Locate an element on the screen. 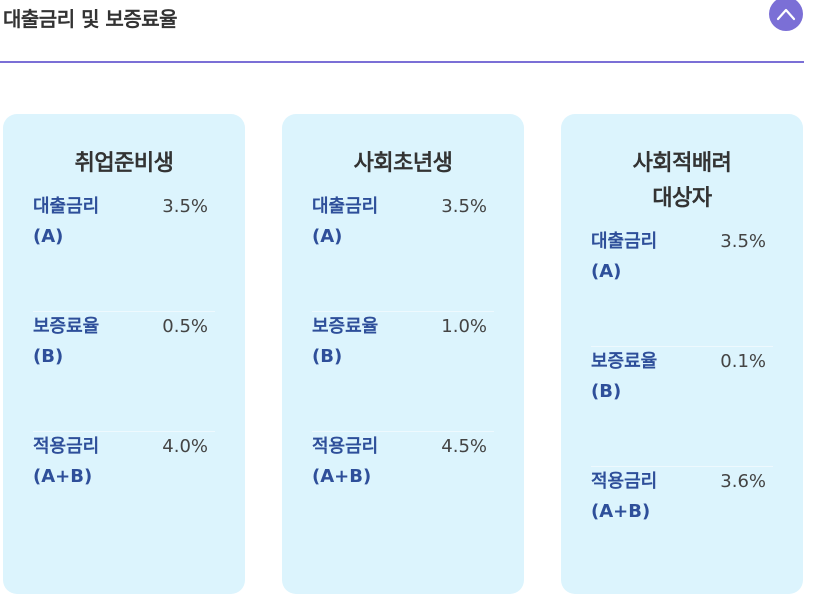 This screenshot has width=822, height=594. rate-row-applied-rate: 적용금리 (A+B) 4.5% is located at coordinates (403, 492).